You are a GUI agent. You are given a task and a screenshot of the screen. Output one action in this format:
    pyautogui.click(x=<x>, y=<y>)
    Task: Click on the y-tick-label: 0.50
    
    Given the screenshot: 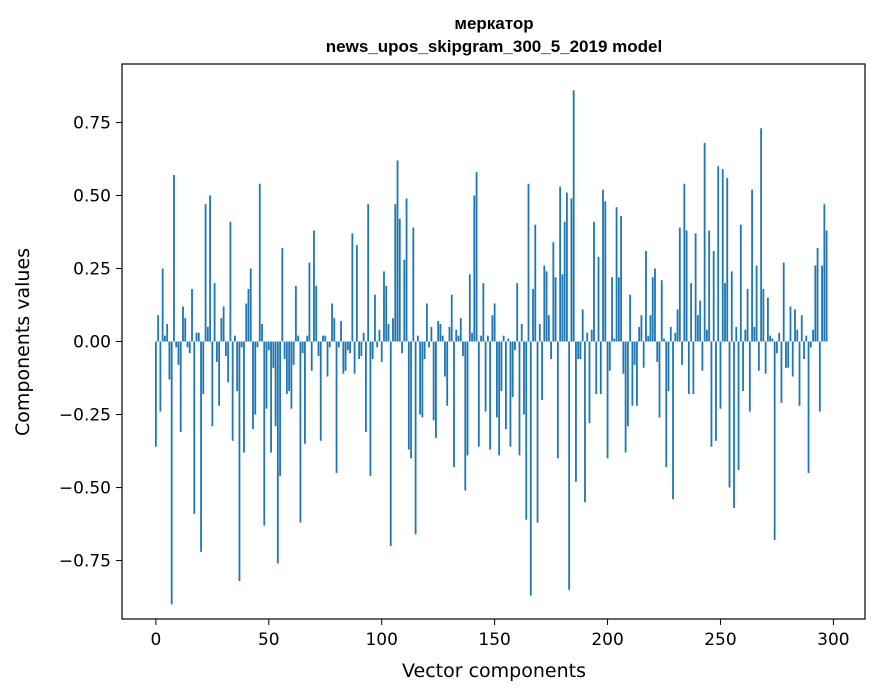 What is the action you would take?
    pyautogui.click(x=92, y=196)
    